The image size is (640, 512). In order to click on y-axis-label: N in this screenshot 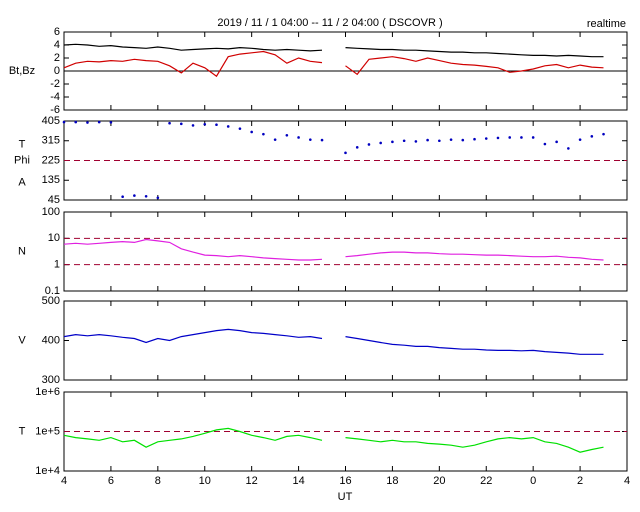, I will do `click(22, 251)`.